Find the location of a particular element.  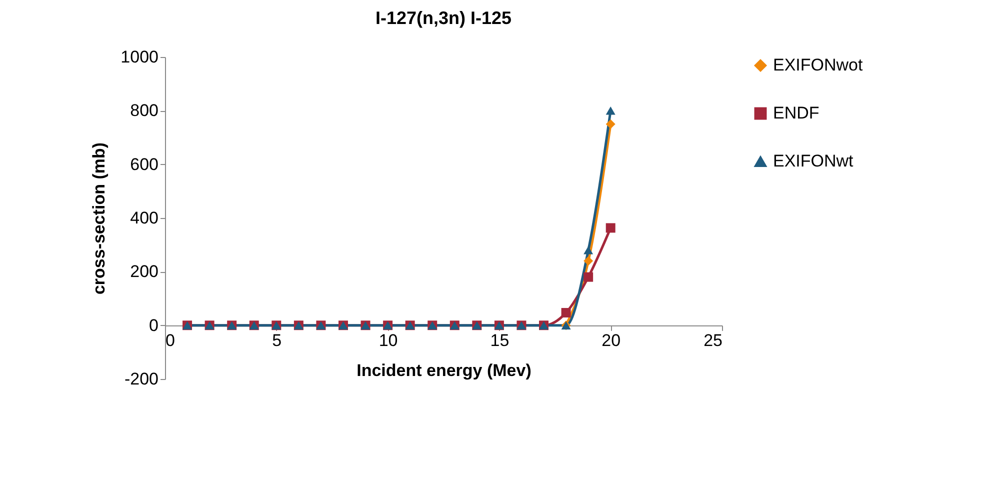

y-tick-label: 600 is located at coordinates (144, 164).